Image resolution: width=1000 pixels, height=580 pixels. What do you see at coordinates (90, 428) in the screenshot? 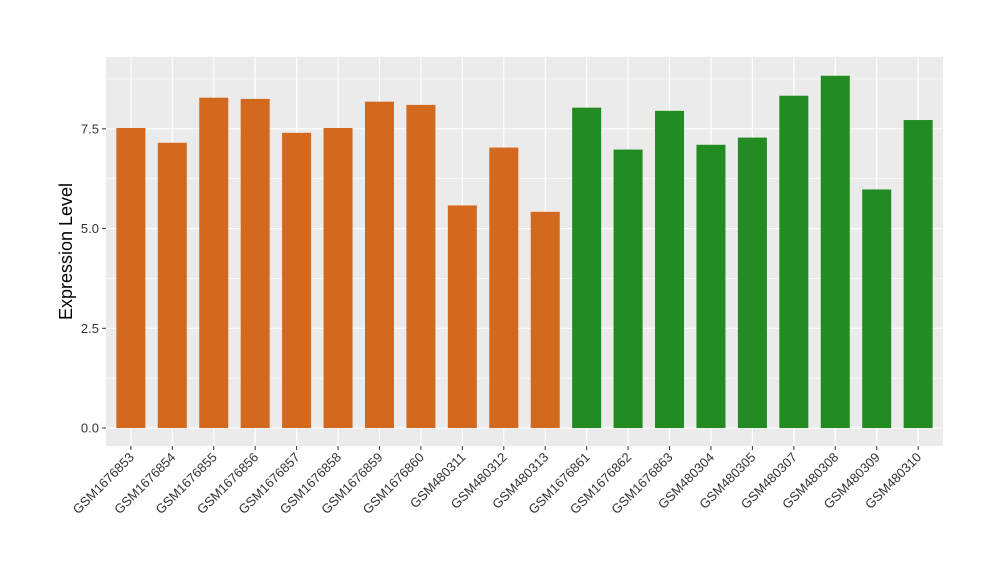
I see `y-tick-label: 0.0` at bounding box center [90, 428].